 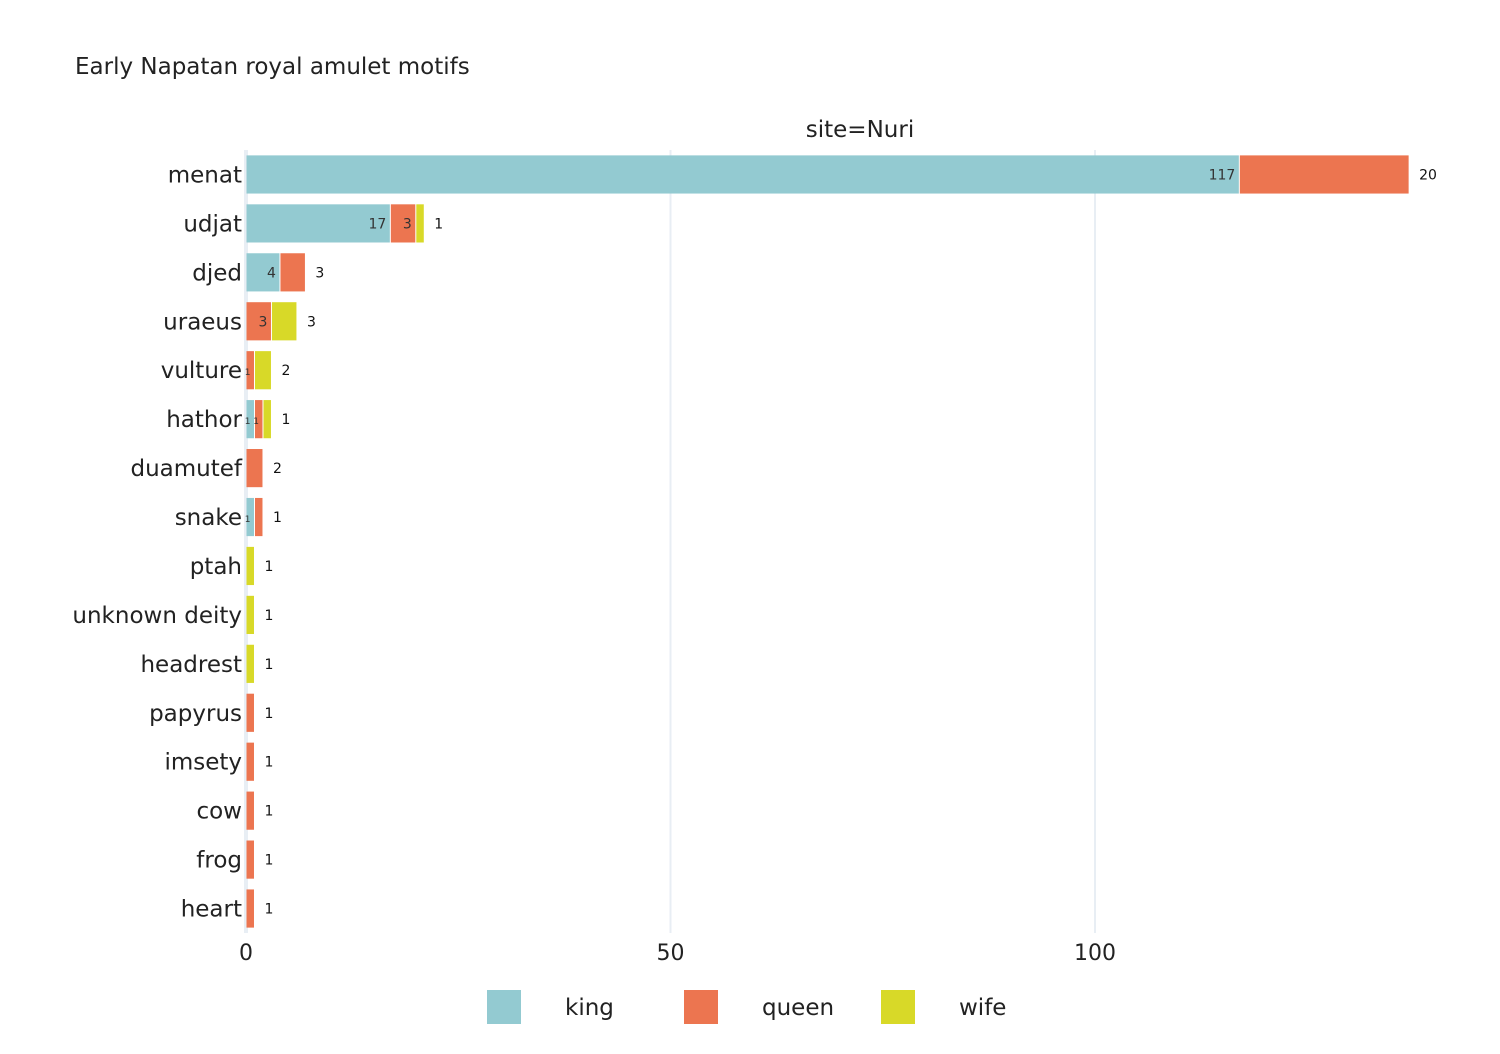 What do you see at coordinates (246, 953) in the screenshot?
I see `x-tick-label: 0` at bounding box center [246, 953].